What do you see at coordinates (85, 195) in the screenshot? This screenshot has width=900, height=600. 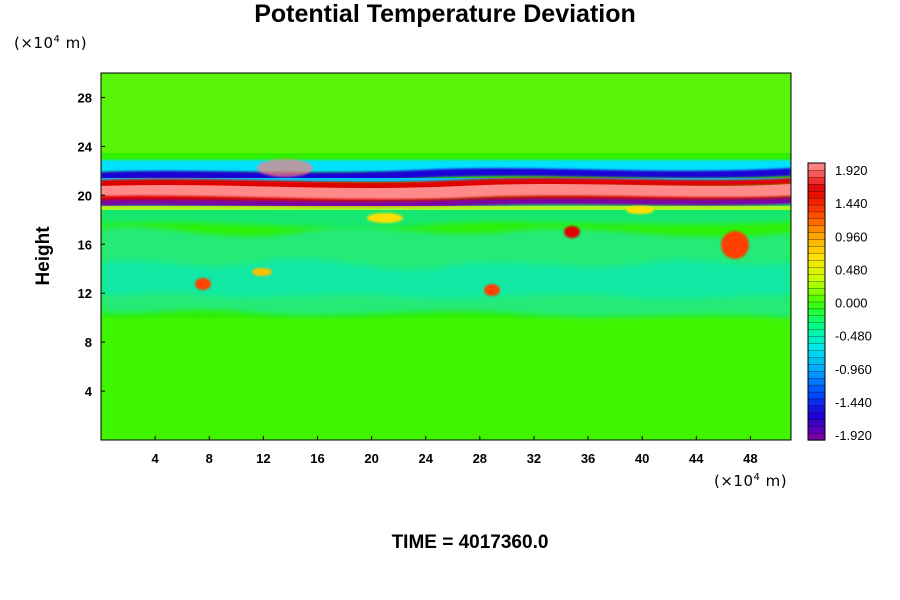 I see `y-tick-label: 20` at bounding box center [85, 195].